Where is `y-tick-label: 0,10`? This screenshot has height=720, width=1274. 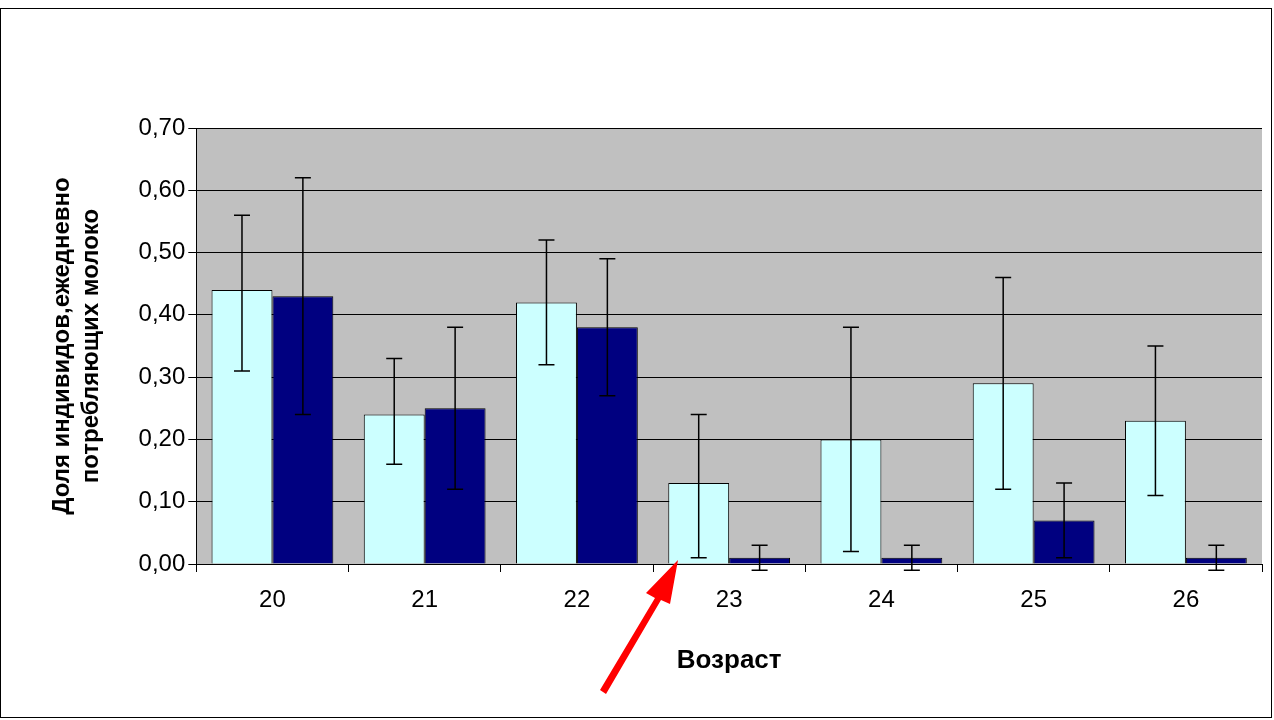
y-tick-label: 0,10 is located at coordinates (162, 500).